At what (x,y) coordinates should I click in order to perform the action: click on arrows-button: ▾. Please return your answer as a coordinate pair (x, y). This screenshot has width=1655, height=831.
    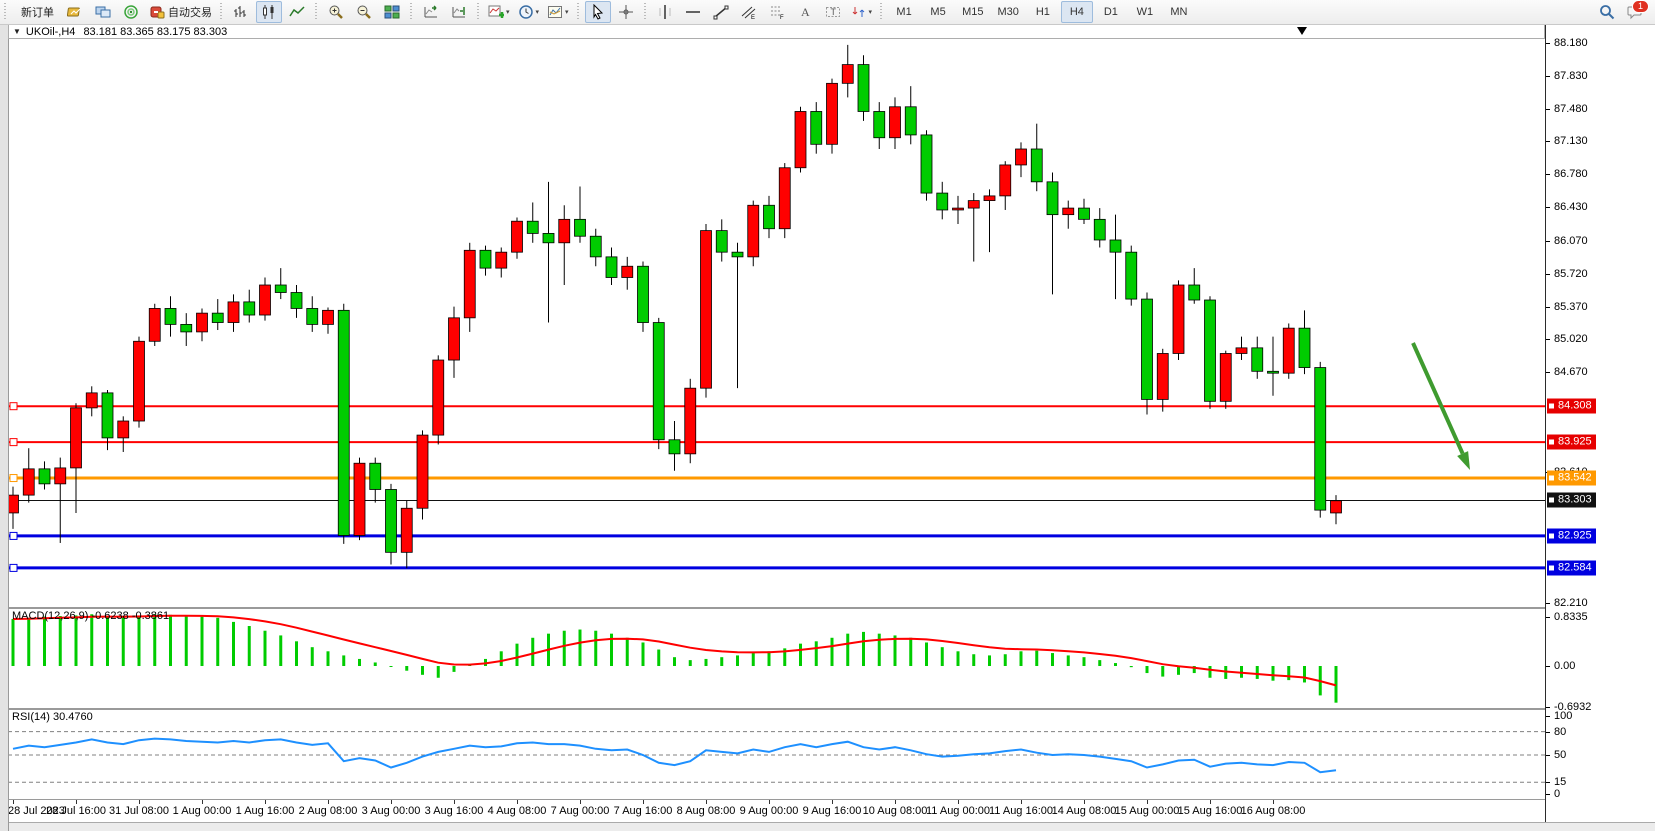
    Looking at the image, I should click on (862, 12).